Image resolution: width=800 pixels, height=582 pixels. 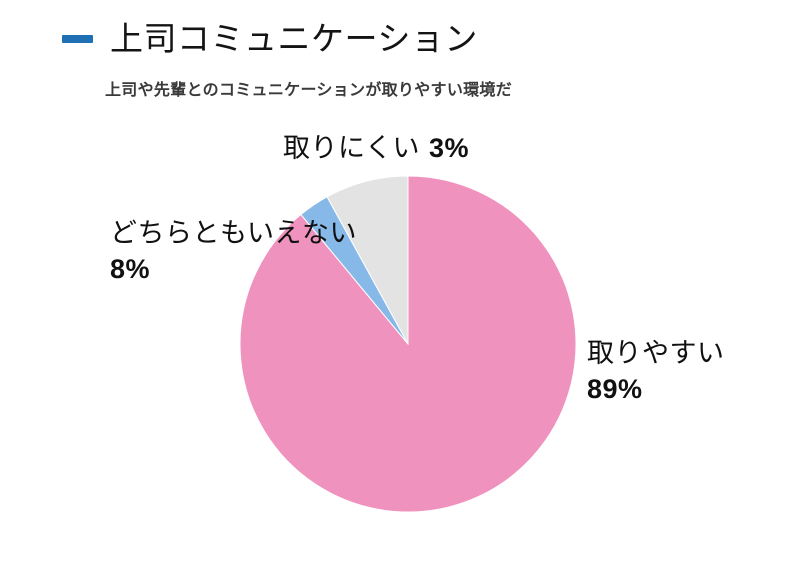 I want to click on slice-label-name: どちらともいえない, so click(x=233, y=233).